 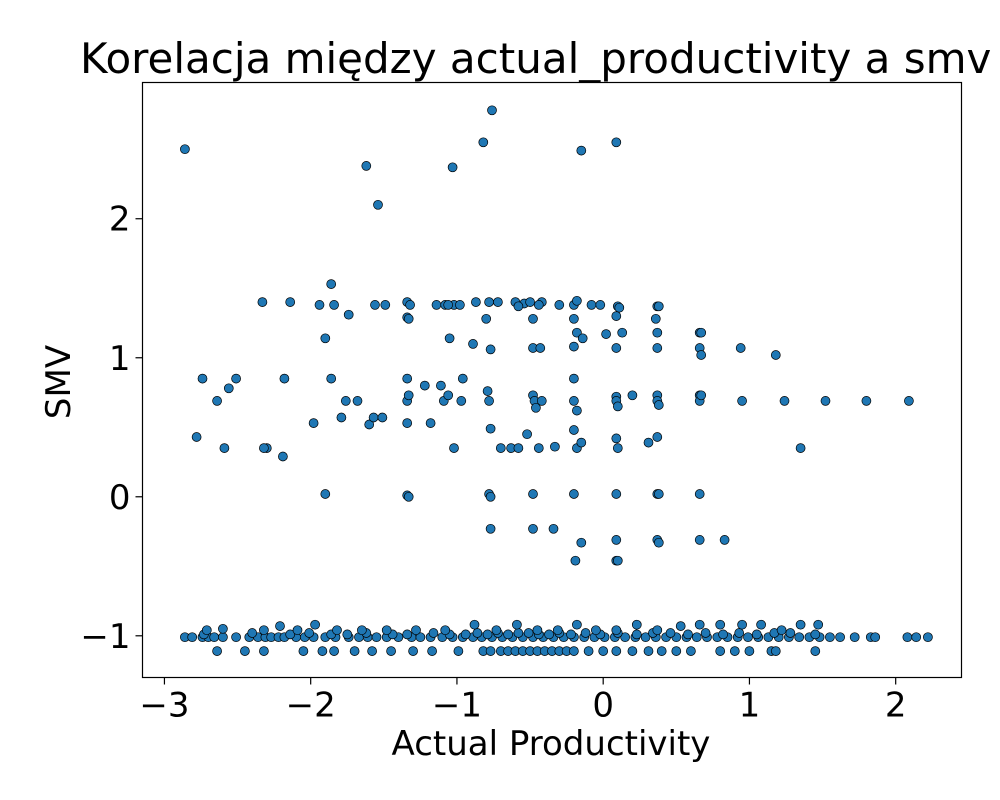 I want to click on y-axis-label: SMV, so click(x=59, y=382).